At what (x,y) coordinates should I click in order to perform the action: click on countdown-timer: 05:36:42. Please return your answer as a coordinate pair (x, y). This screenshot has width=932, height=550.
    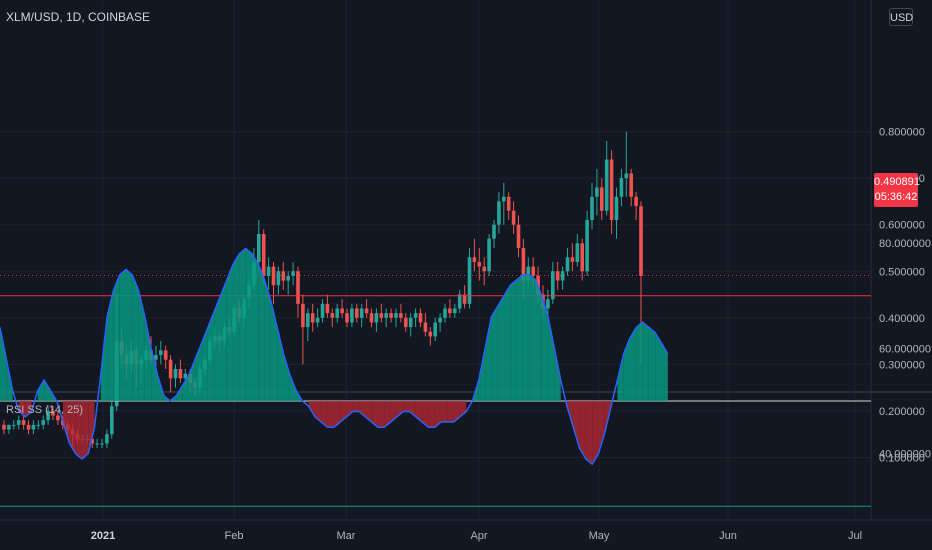
    Looking at the image, I should click on (896, 197).